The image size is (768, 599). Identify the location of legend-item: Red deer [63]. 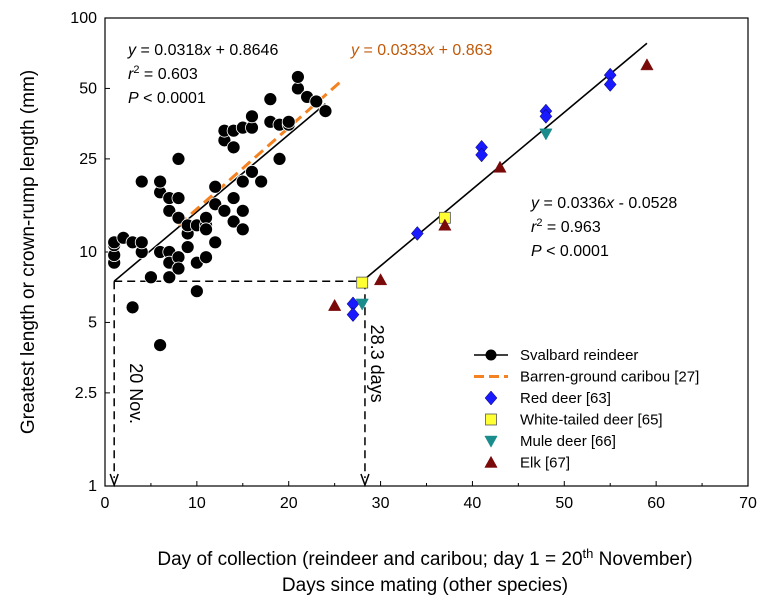
(547, 398).